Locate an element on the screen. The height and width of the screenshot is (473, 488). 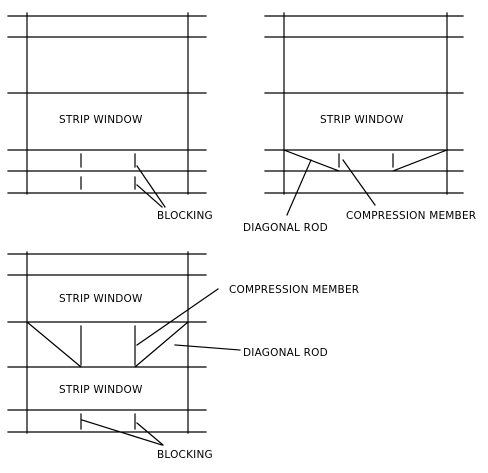
strip-window-label-upper: STRIP WINDOW is located at coordinates (101, 299).